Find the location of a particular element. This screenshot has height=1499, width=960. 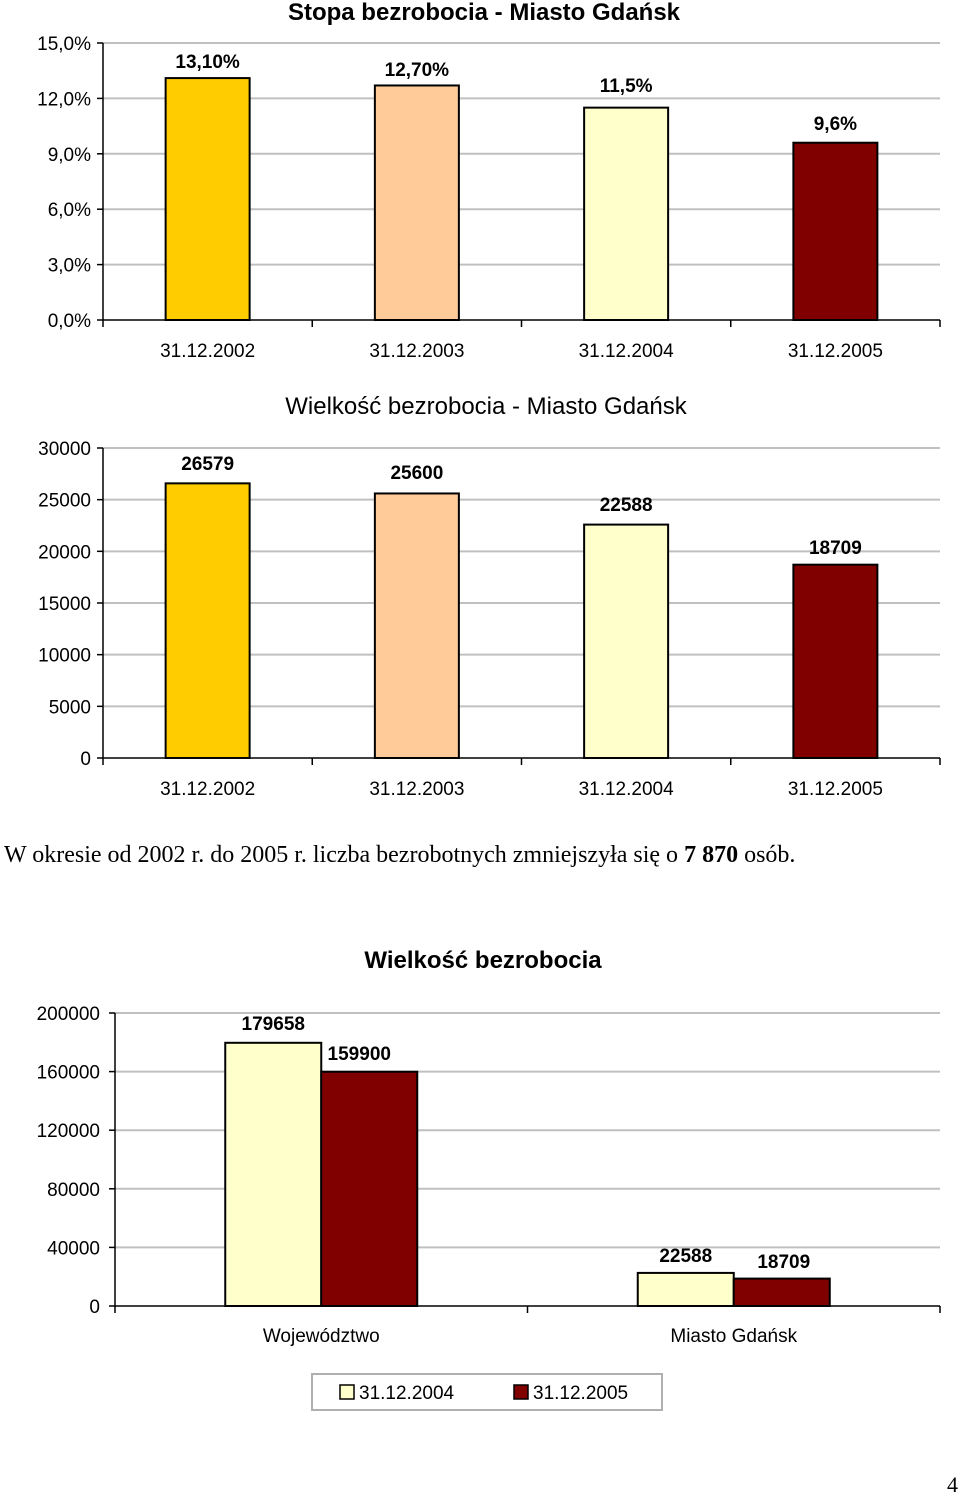

summary-text-after: osób. is located at coordinates (767, 855).